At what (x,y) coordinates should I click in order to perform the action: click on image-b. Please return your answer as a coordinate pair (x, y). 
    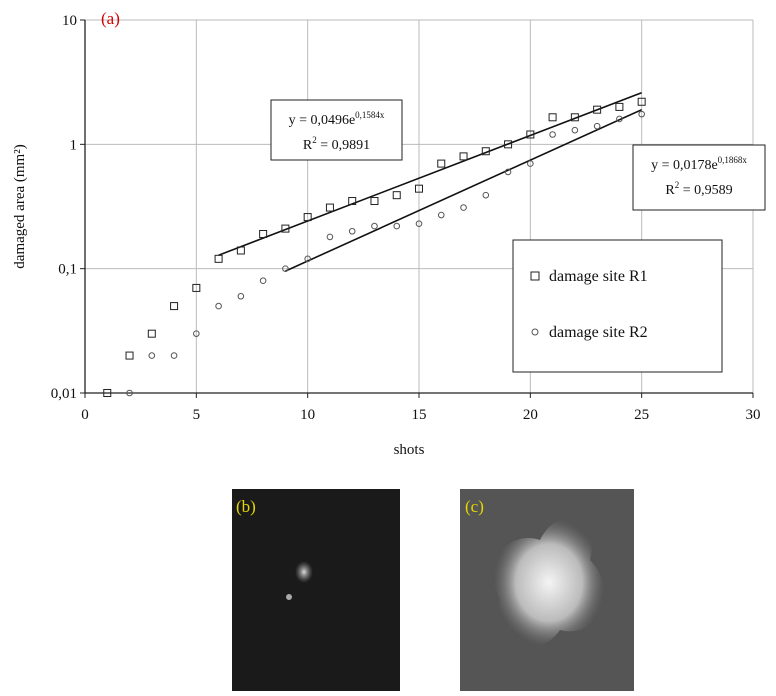
    Looking at the image, I should click on (316, 590).